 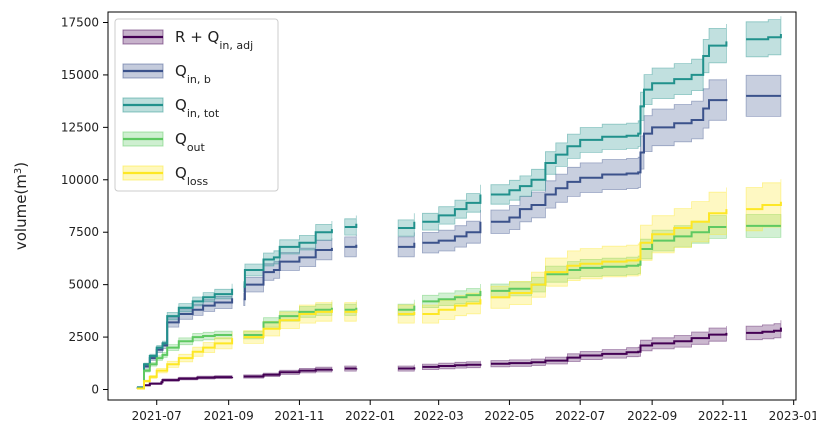 What do you see at coordinates (190, 142) in the screenshot?
I see `legend-entry-label: Qout` at bounding box center [190, 142].